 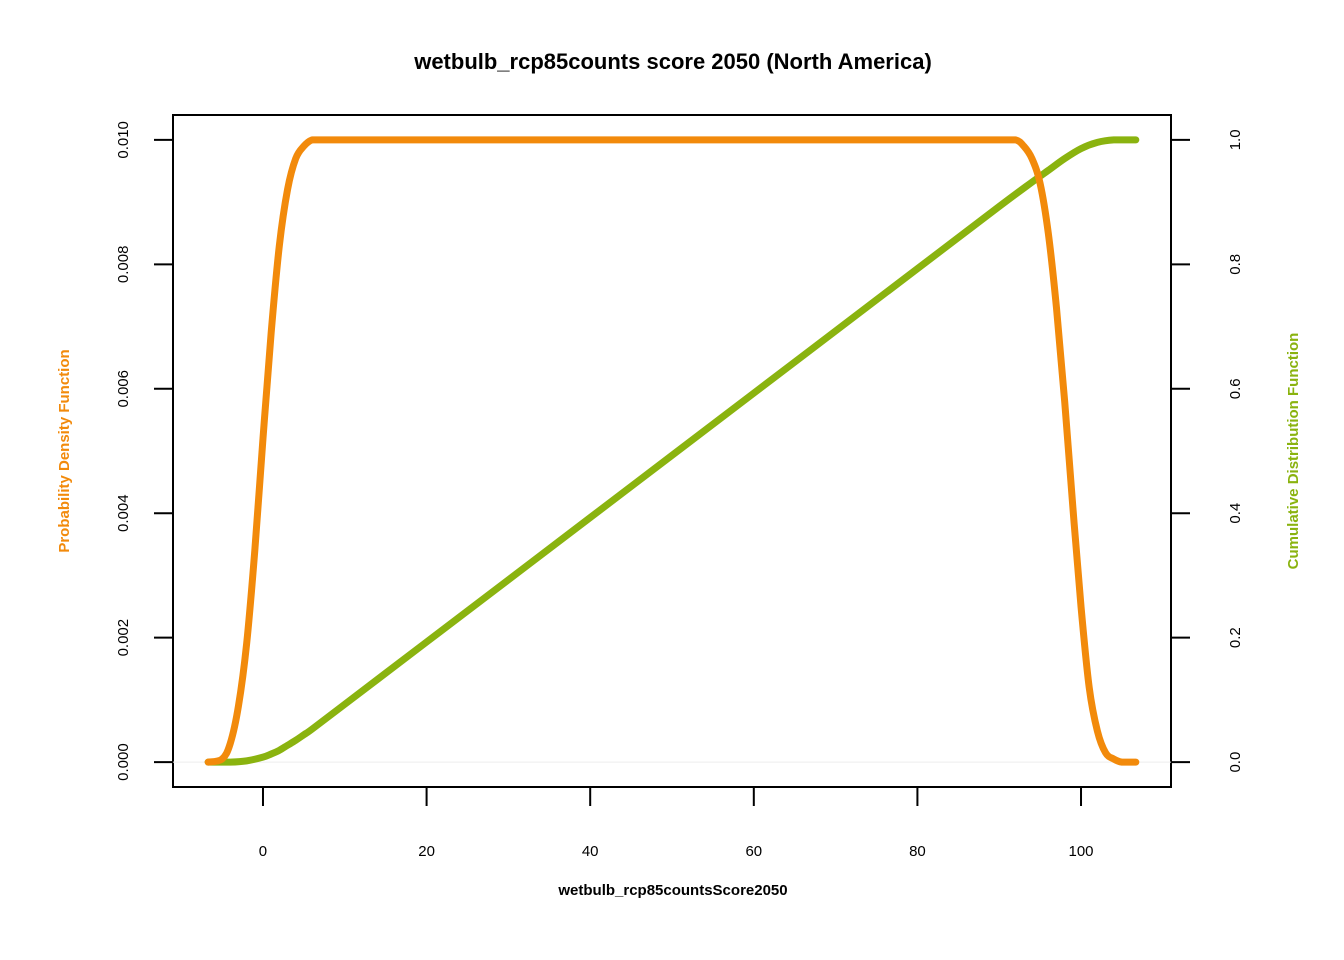 I want to click on y-right-tick-label: 0.0, so click(x=1235, y=762).